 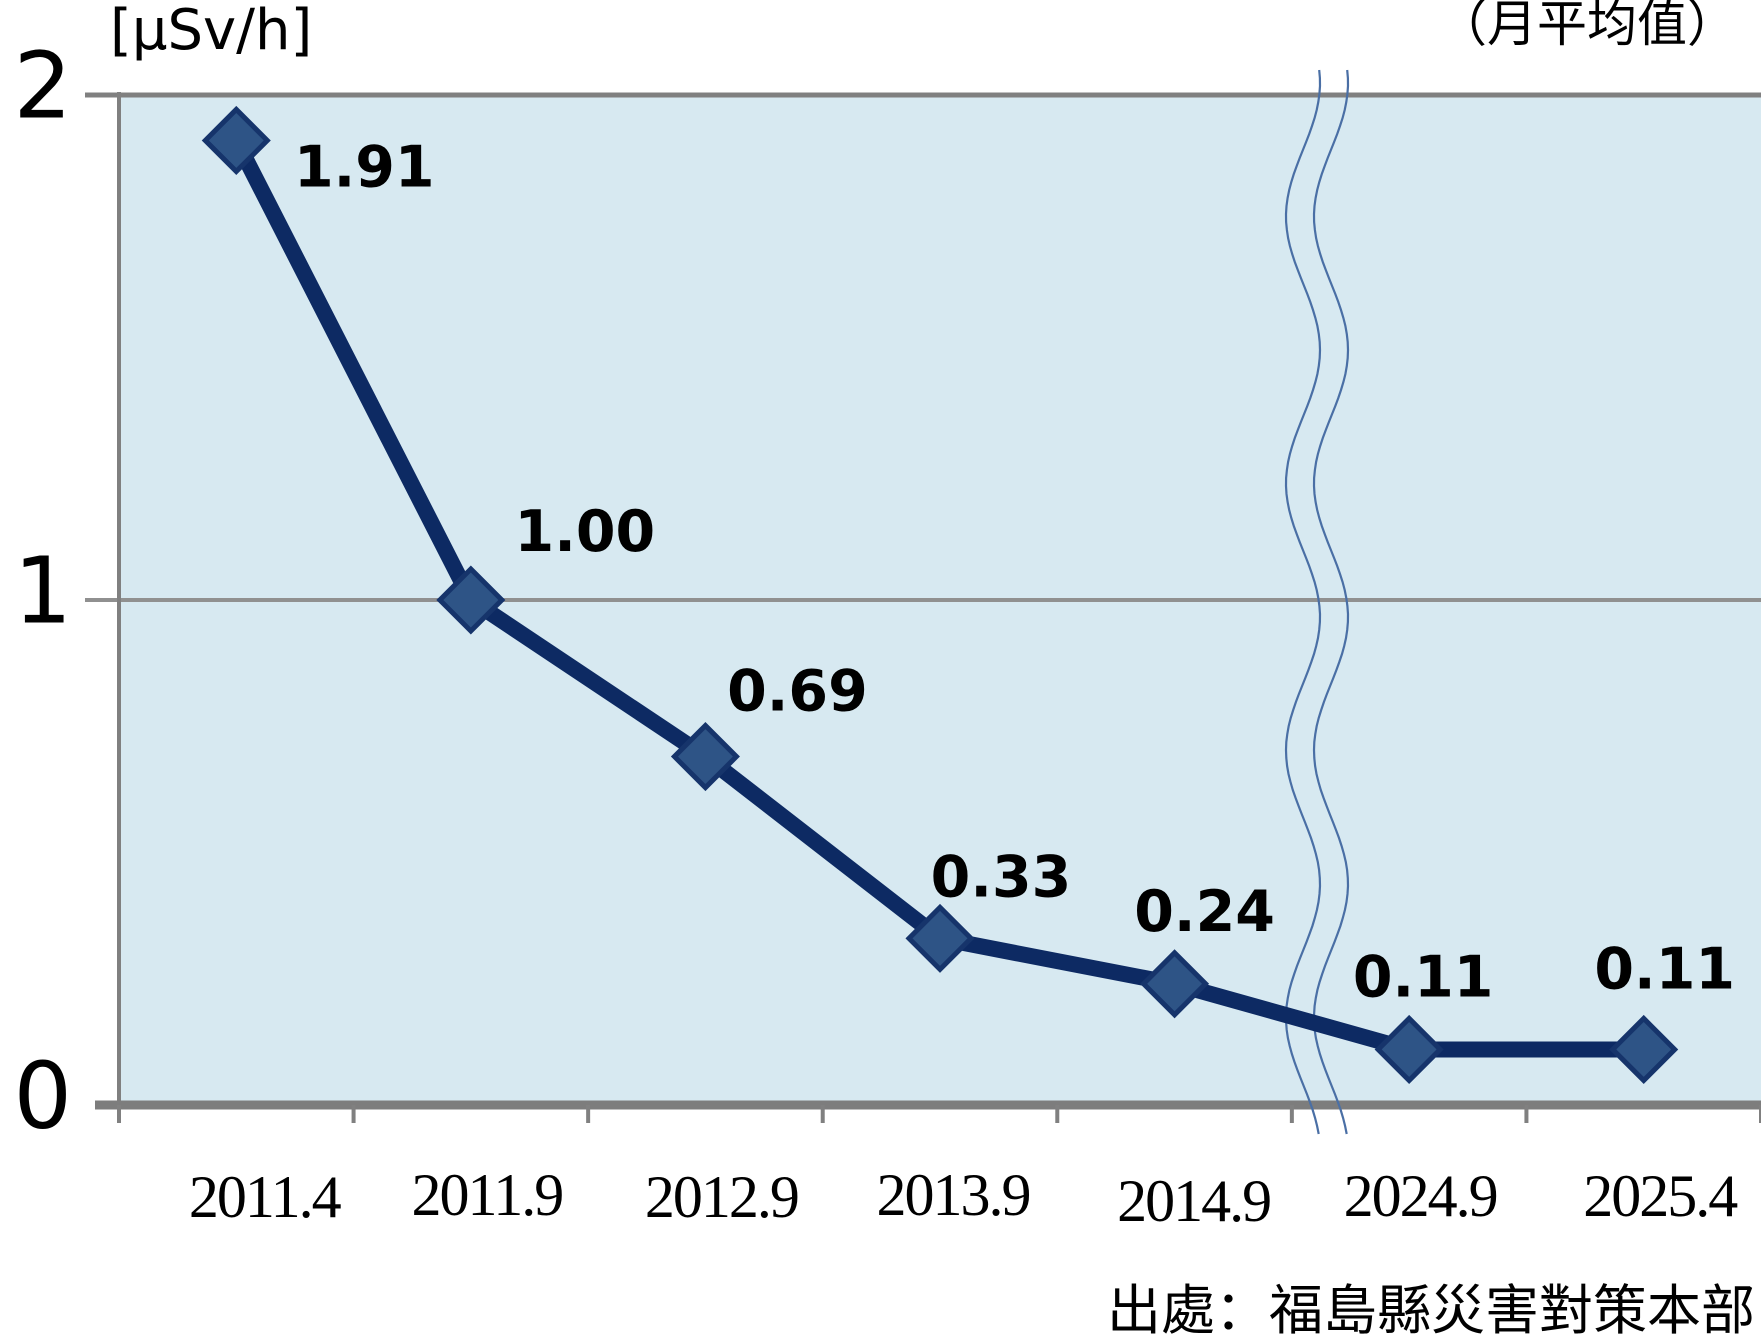 I want to click on x-axis-tick-label: 2025.4, so click(x=1660, y=1196).